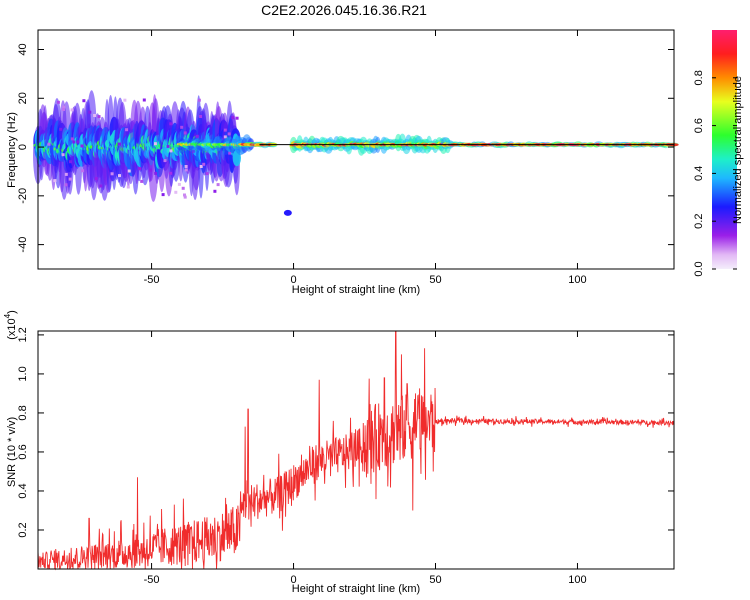 The width and height of the screenshot is (750, 600). I want to click on y-tick-label: 0.4, so click(23, 490).